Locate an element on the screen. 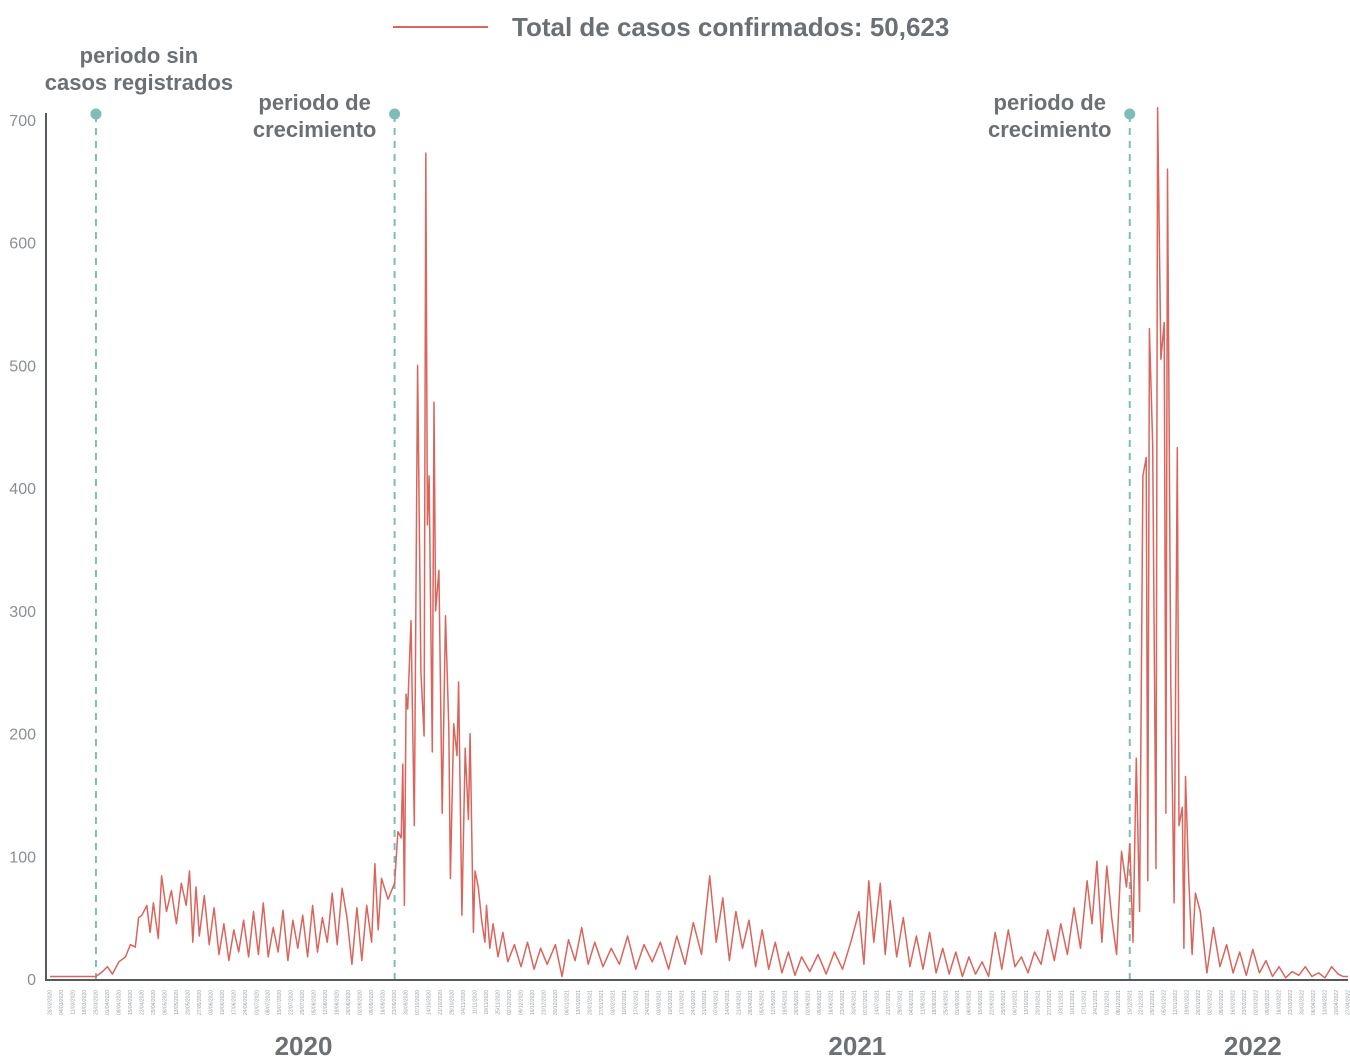 The height and width of the screenshot is (1059, 1350). x-tick-label: 13/01/2021 is located at coordinates (579, 1002).